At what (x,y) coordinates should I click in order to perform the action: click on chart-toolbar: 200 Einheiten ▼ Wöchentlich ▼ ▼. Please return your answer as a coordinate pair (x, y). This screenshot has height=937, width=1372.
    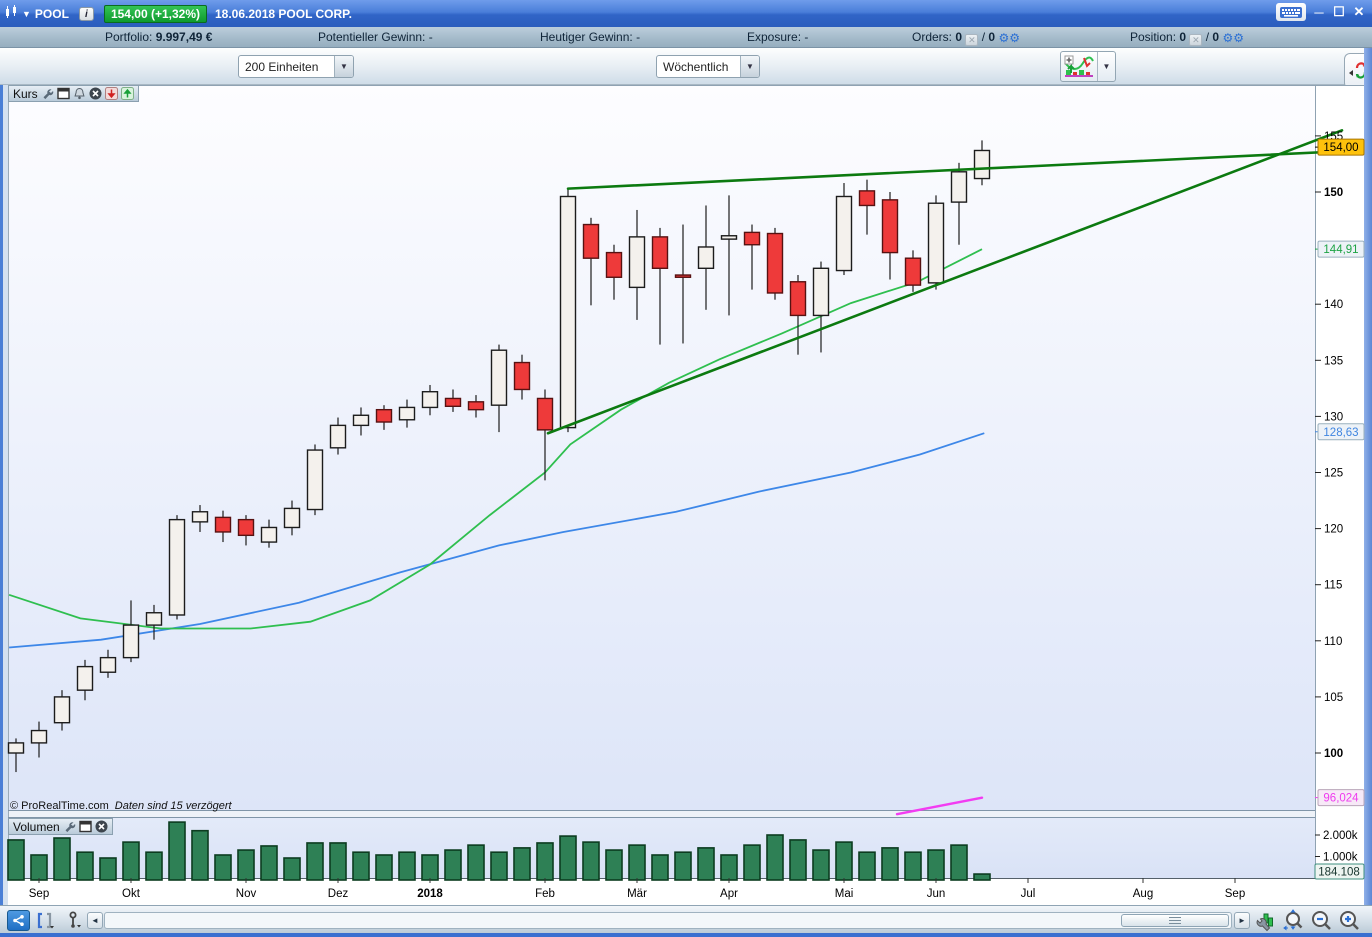
    Looking at the image, I should click on (686, 68).